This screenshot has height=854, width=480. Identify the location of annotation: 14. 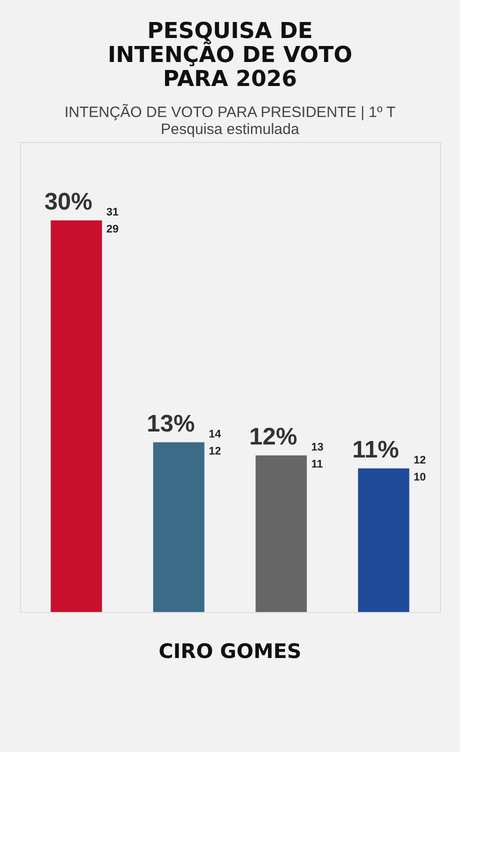
(215, 434).